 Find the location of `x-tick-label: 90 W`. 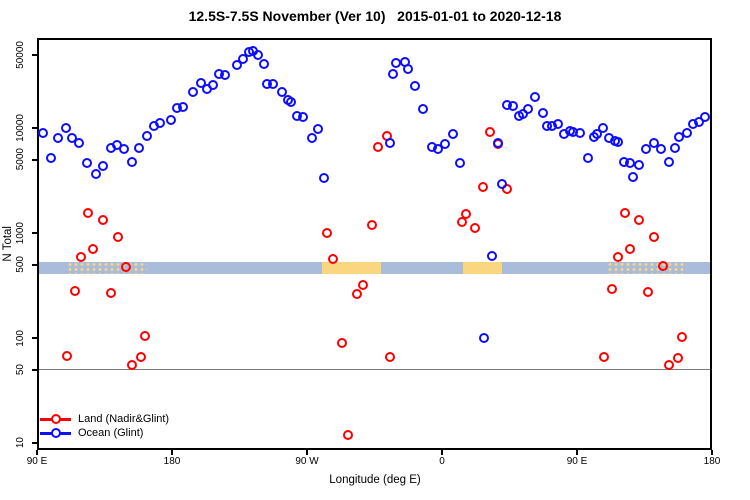

x-tick-label: 90 W is located at coordinates (307, 461).